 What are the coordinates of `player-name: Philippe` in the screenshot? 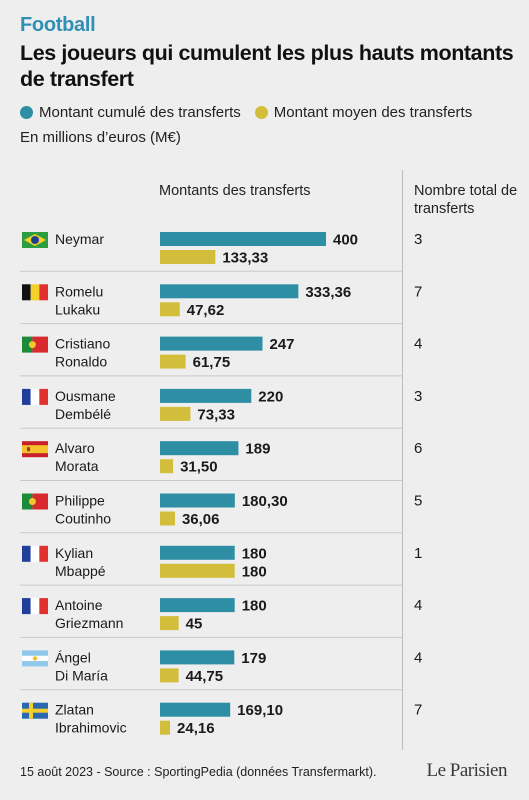 It's located at (80, 501).